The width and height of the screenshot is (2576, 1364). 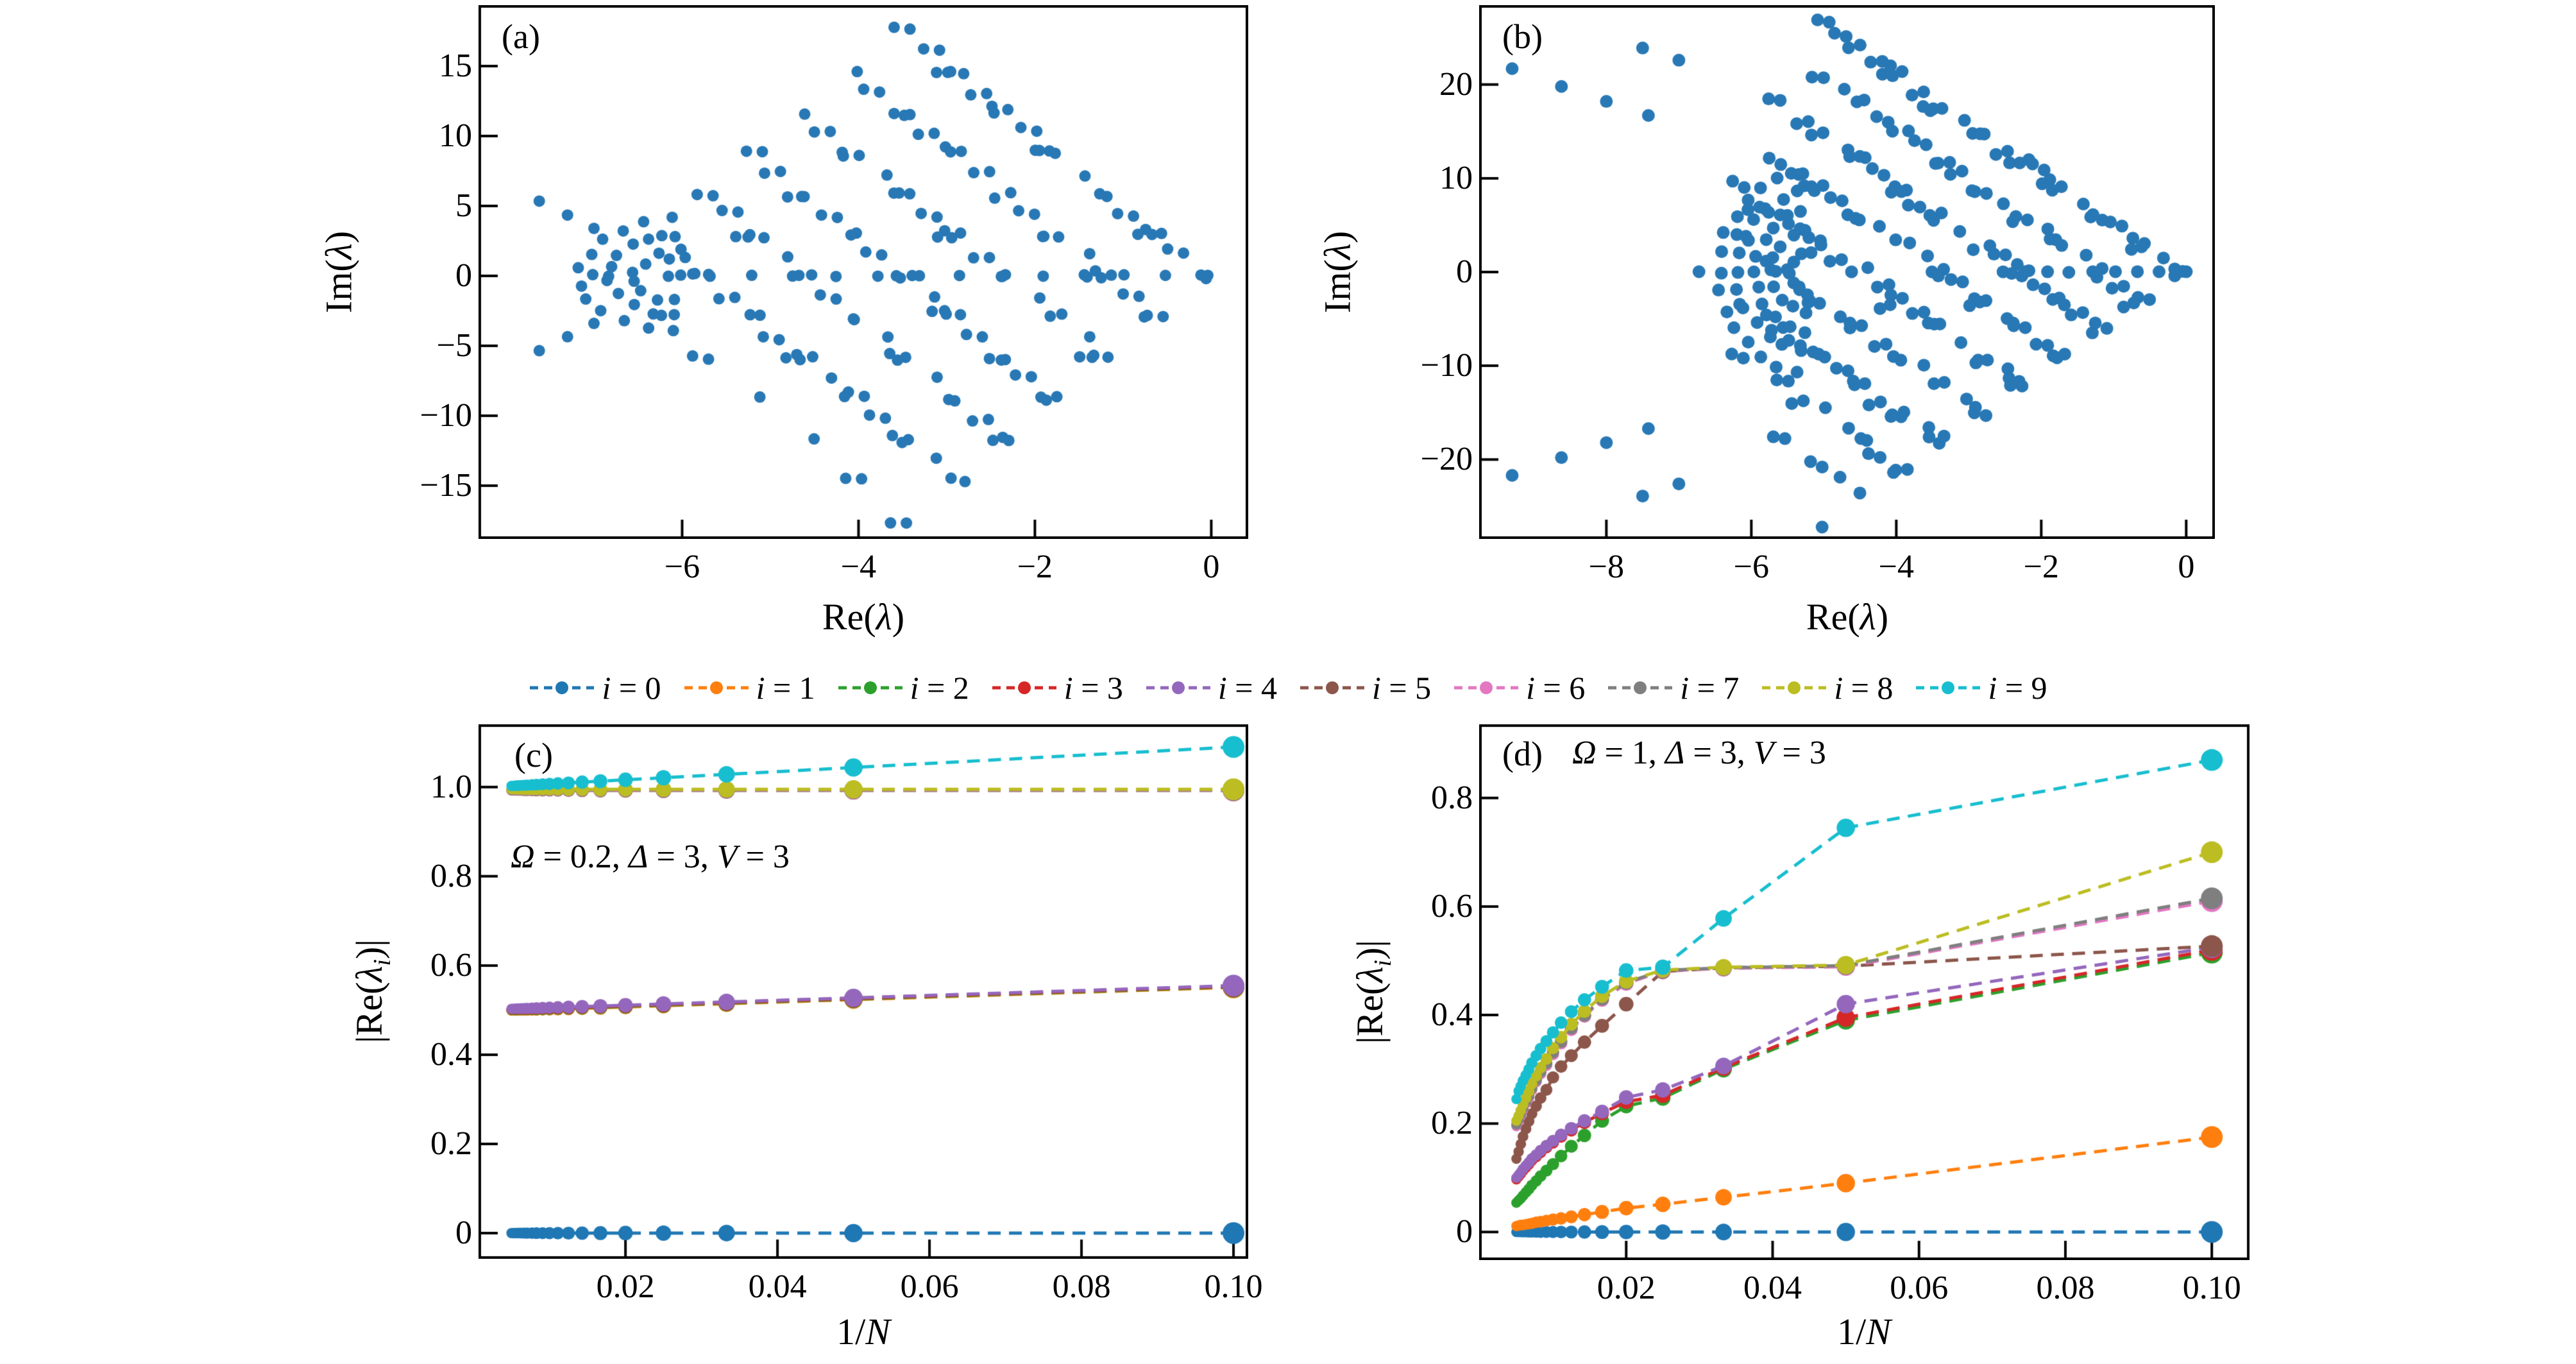 I want to click on panel-d-annotation: Ω = 1, Δ = 3, V = 3, so click(x=1699, y=753).